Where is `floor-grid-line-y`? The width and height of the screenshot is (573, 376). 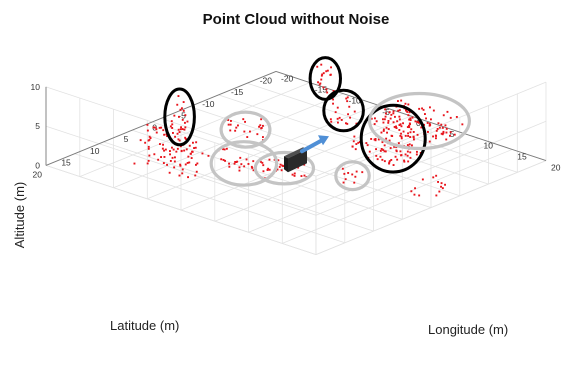
floor-grid-line-y is located at coordinates (238, 186).